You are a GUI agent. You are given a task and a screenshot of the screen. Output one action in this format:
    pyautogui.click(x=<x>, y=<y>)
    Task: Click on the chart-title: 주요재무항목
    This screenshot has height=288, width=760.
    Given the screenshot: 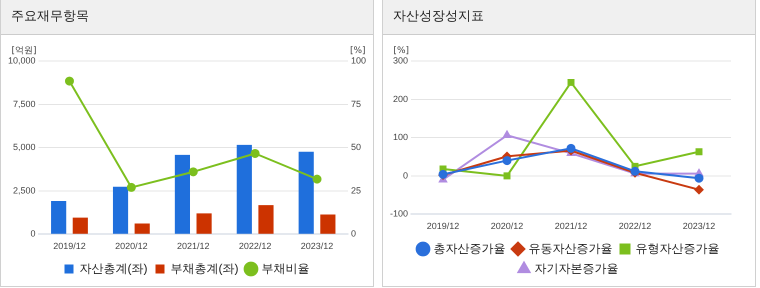 What is the action you would take?
    pyautogui.click(x=187, y=17)
    